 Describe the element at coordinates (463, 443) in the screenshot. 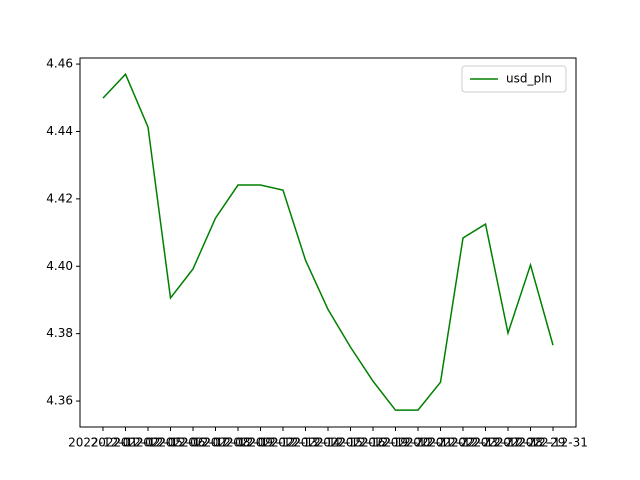

I see `x-tick-label: 2022-12-23` at that location.